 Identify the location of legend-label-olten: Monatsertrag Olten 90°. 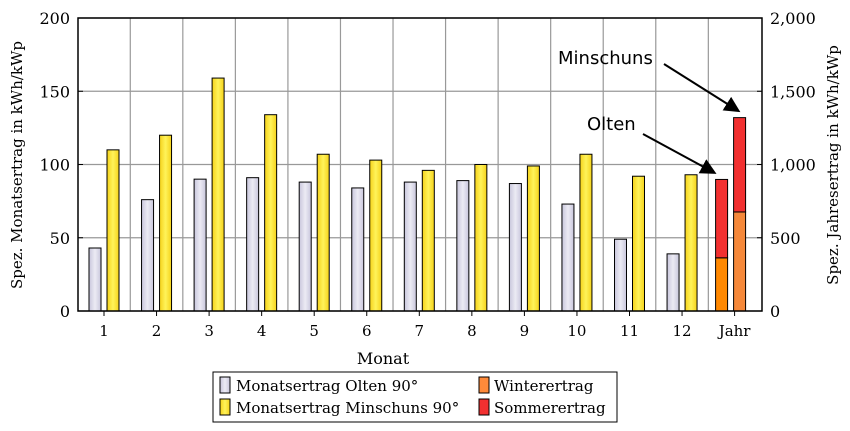
(327, 386).